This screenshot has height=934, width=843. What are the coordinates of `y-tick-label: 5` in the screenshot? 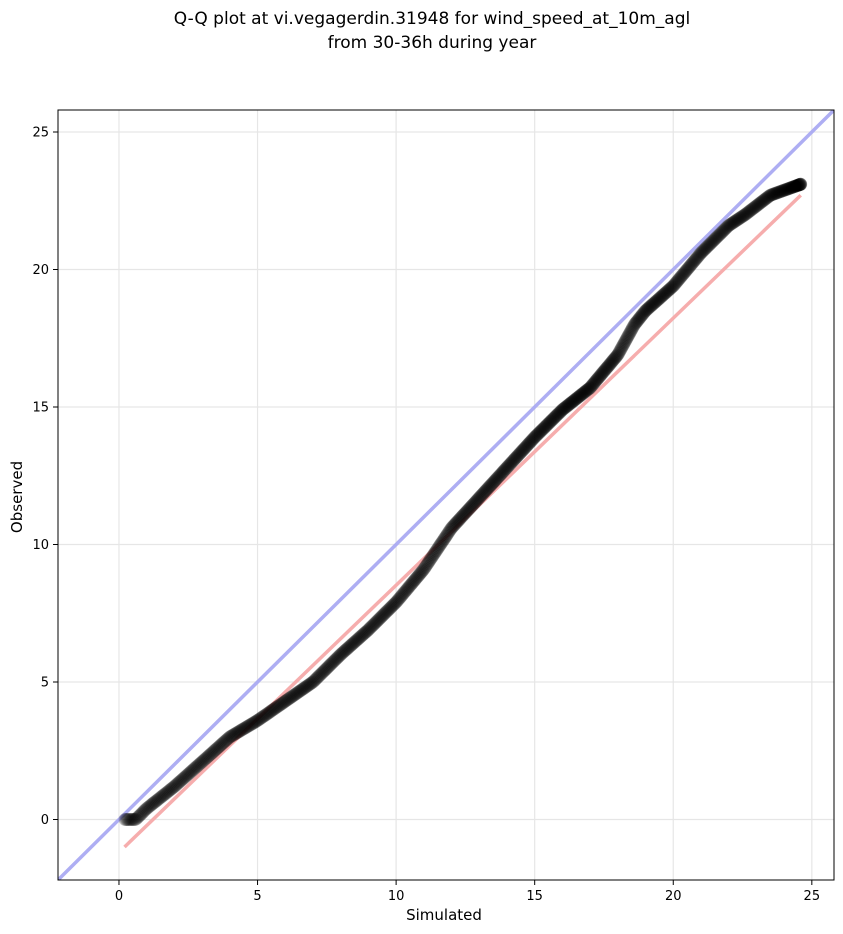 It's located at (45, 683).